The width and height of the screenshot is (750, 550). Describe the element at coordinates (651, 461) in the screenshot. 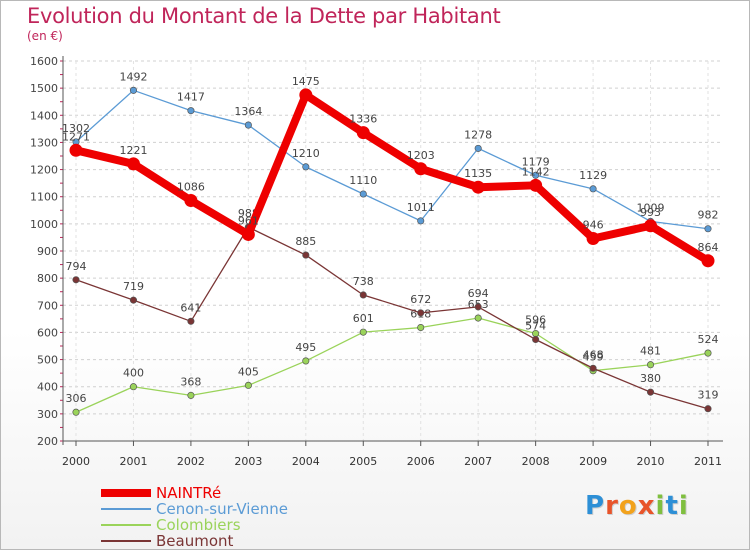

I see `x-tick-label: 2010` at that location.